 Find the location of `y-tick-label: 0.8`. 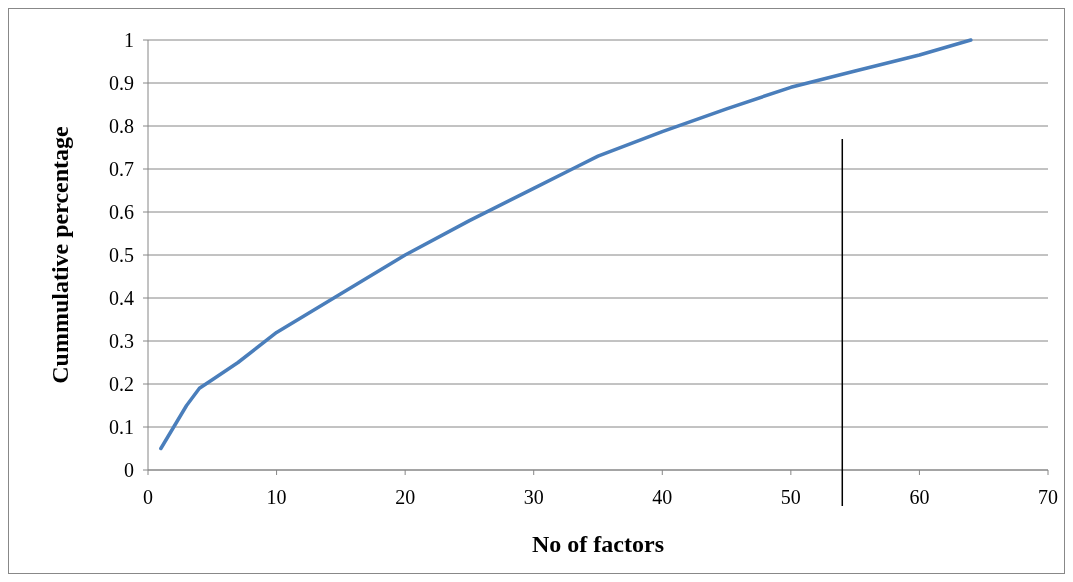

y-tick-label: 0.8 is located at coordinates (121, 126).